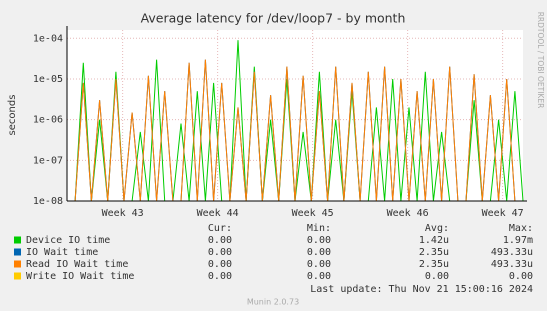 The height and width of the screenshot is (311, 547). Describe the element at coordinates (421, 289) in the screenshot. I see `last-update: Last update: Thu Nov 21 15:00:16 2024` at that location.